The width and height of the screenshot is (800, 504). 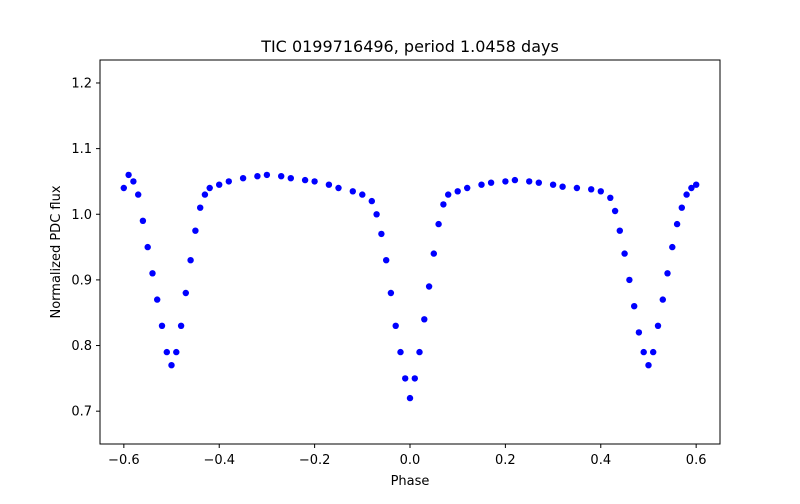 I want to click on y-tick-label: 0.8, so click(x=81, y=346).